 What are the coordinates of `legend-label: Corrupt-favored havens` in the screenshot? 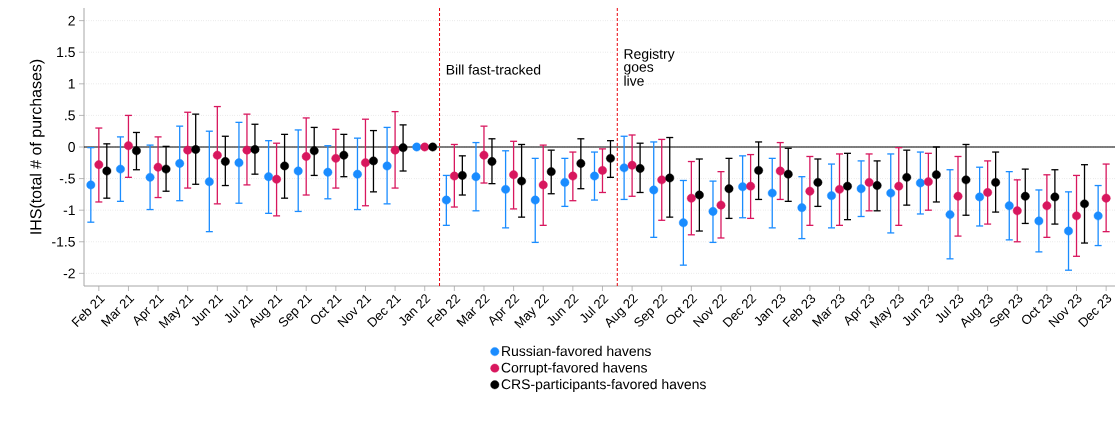 It's located at (574, 369).